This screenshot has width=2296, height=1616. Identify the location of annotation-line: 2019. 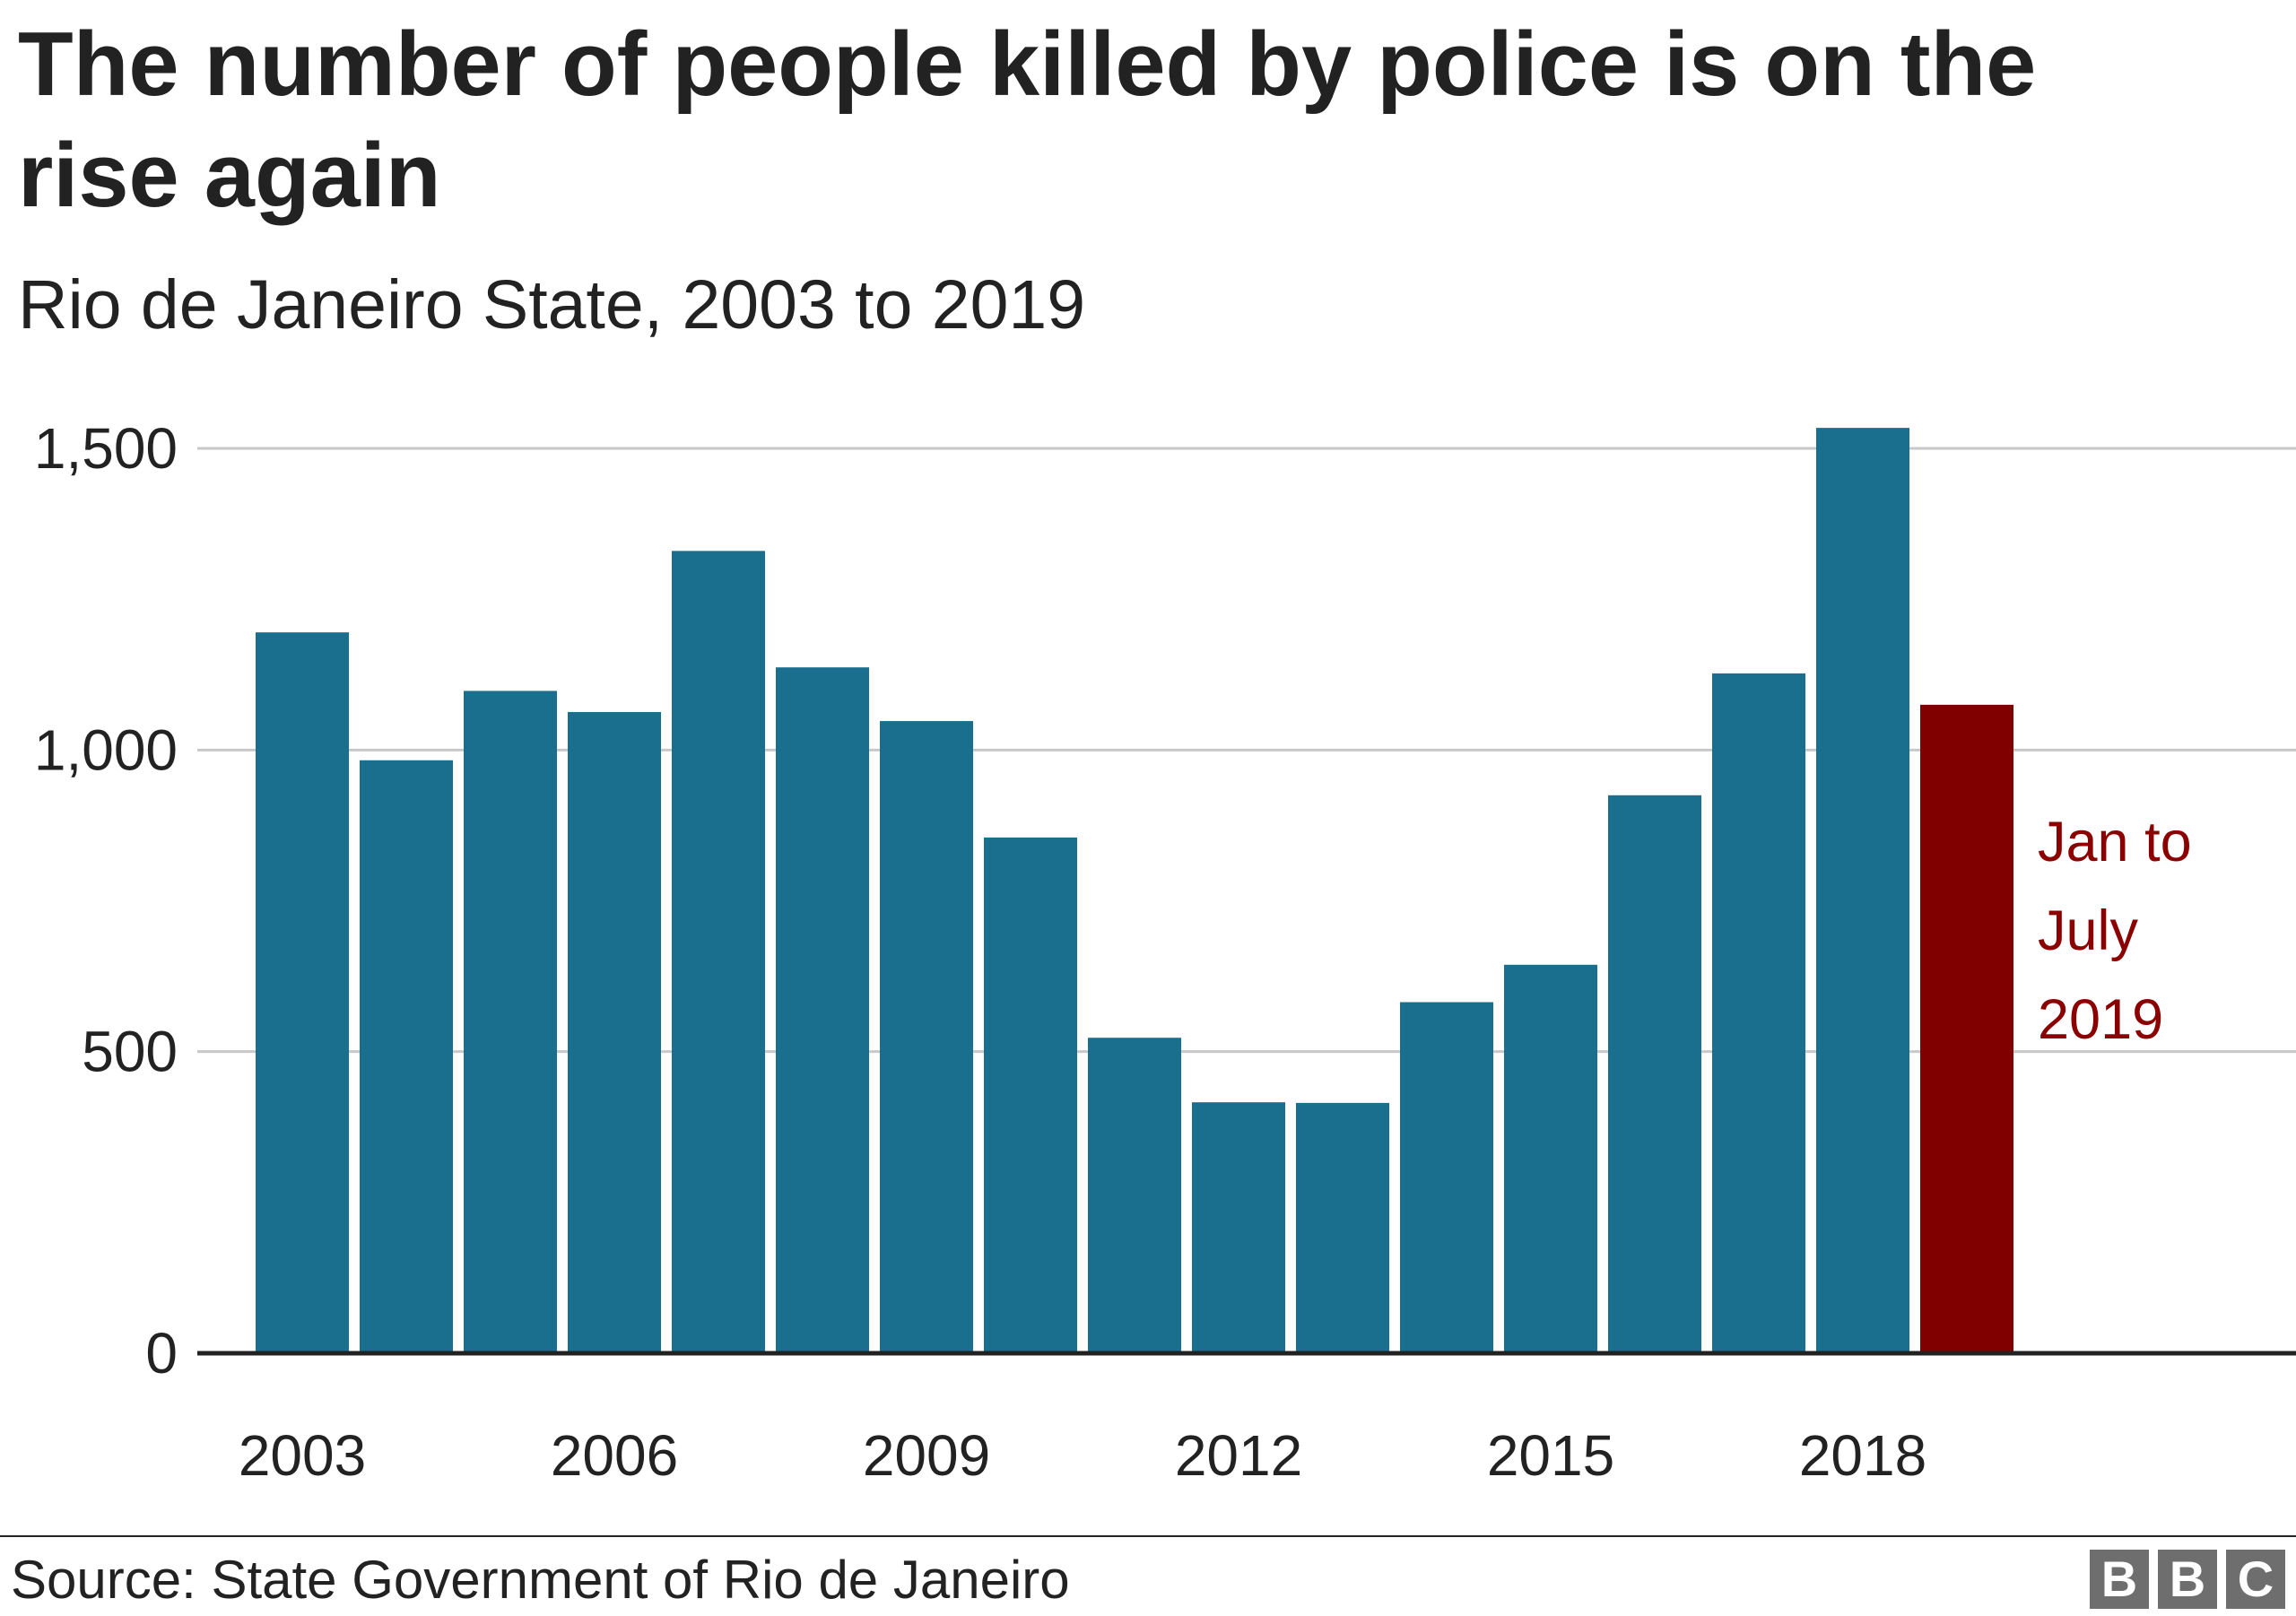
(2100, 1019).